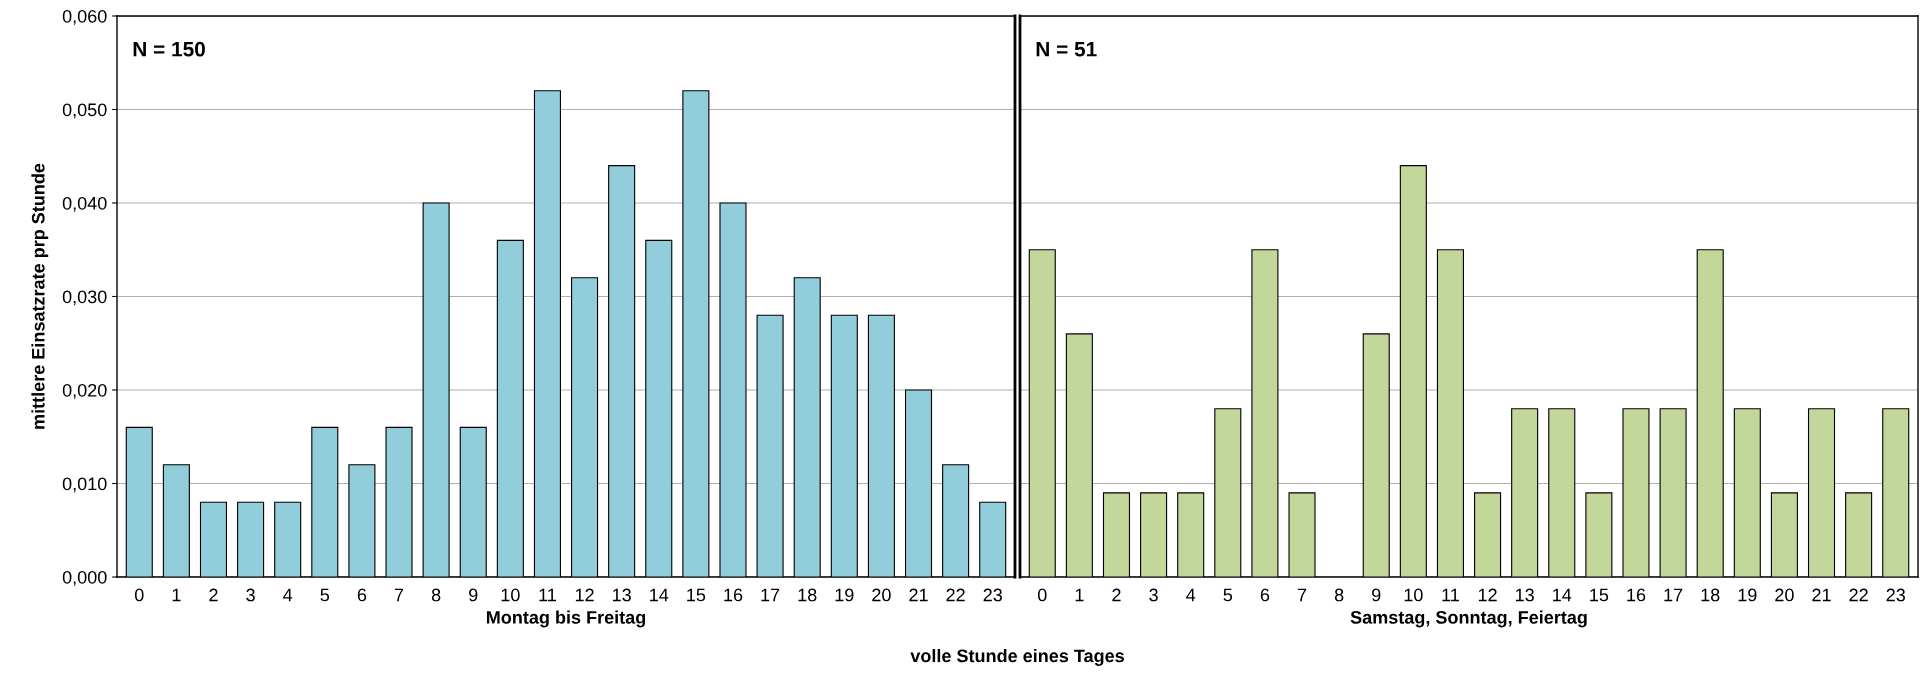 The image size is (1929, 674). I want to click on y-tick-label: 0,000, so click(84, 578).